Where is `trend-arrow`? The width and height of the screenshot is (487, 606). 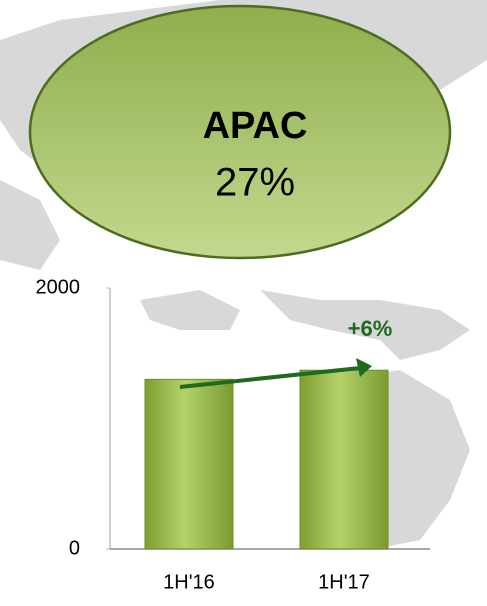 trend-arrow is located at coordinates (270, 377).